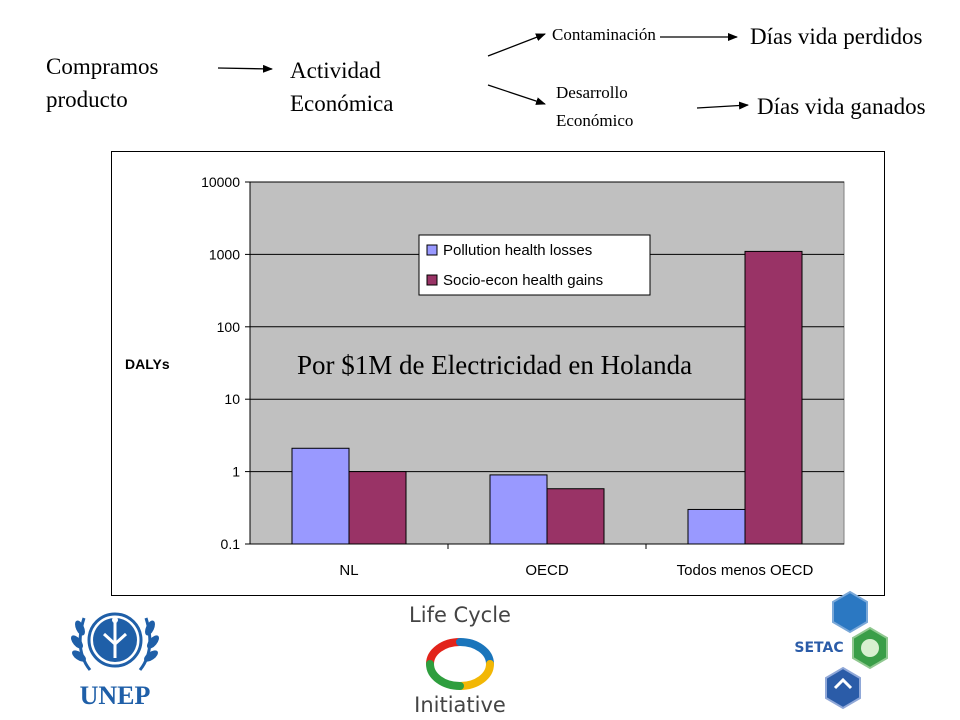 This screenshot has width=960, height=720. I want to click on flow-branch-contaminacion: Contaminación, so click(604, 34).